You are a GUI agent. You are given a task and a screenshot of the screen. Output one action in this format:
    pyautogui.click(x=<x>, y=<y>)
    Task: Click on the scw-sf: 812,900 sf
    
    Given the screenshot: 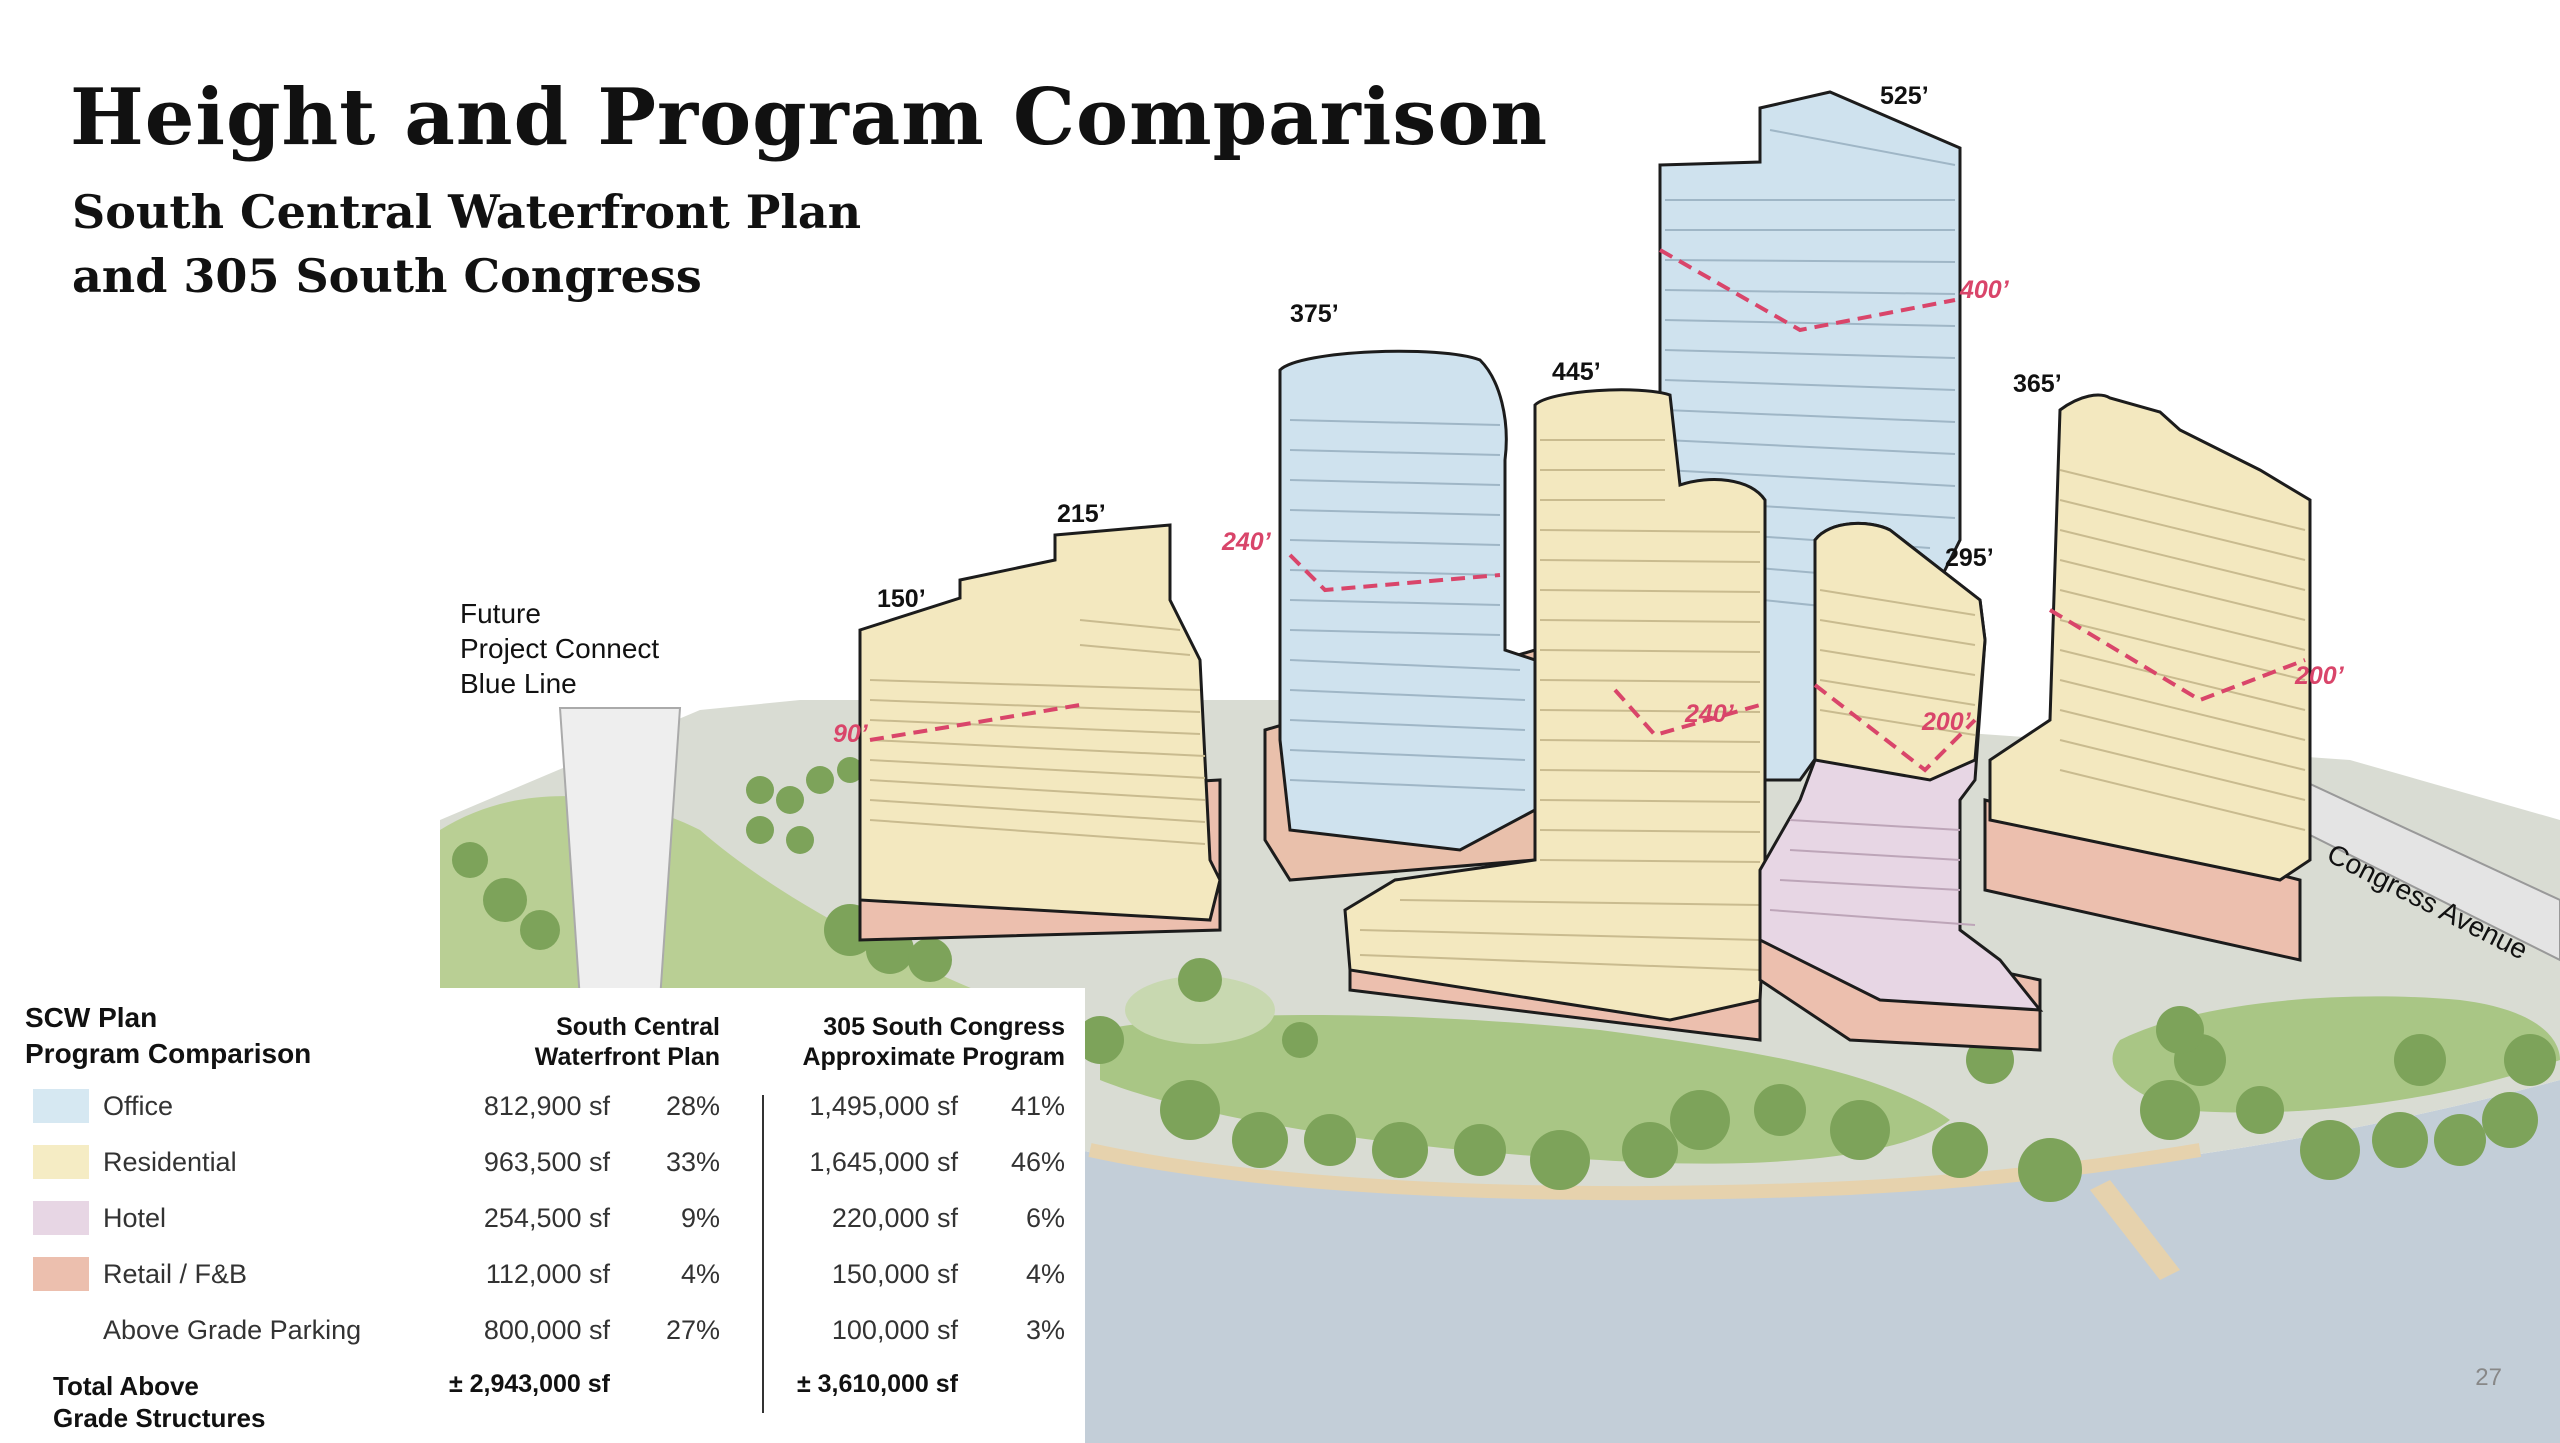 What is the action you would take?
    pyautogui.click(x=546, y=1106)
    